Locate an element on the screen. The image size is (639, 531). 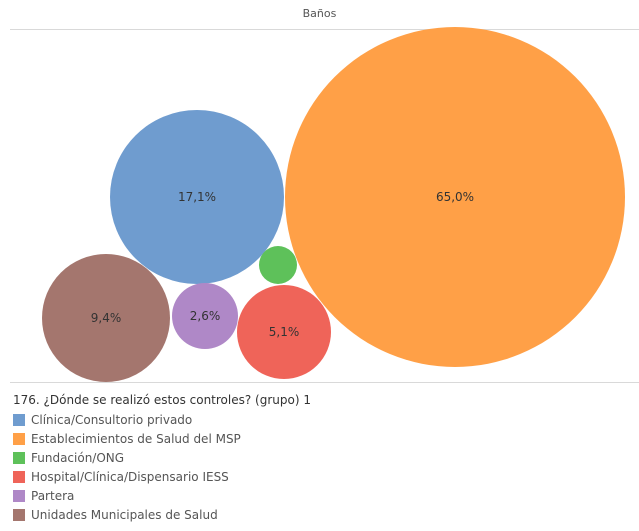
legend-label: Fundación/ONG is located at coordinates (78, 457).